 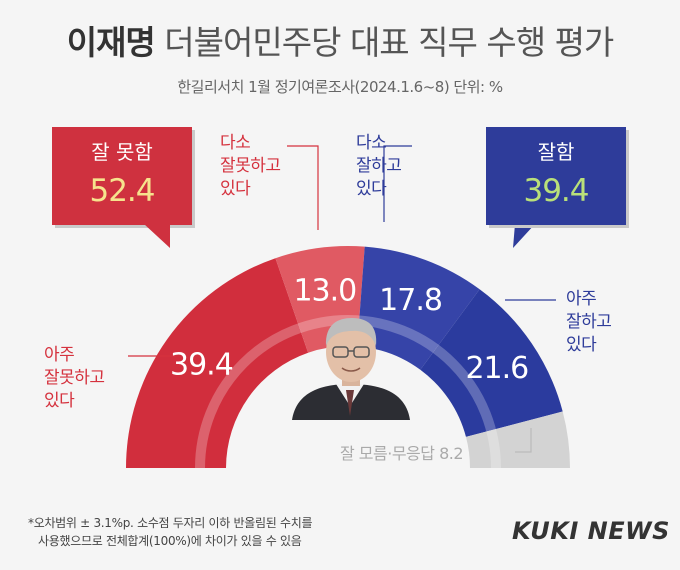 I want to click on value-label-very-good: 21.6, so click(x=496, y=368).